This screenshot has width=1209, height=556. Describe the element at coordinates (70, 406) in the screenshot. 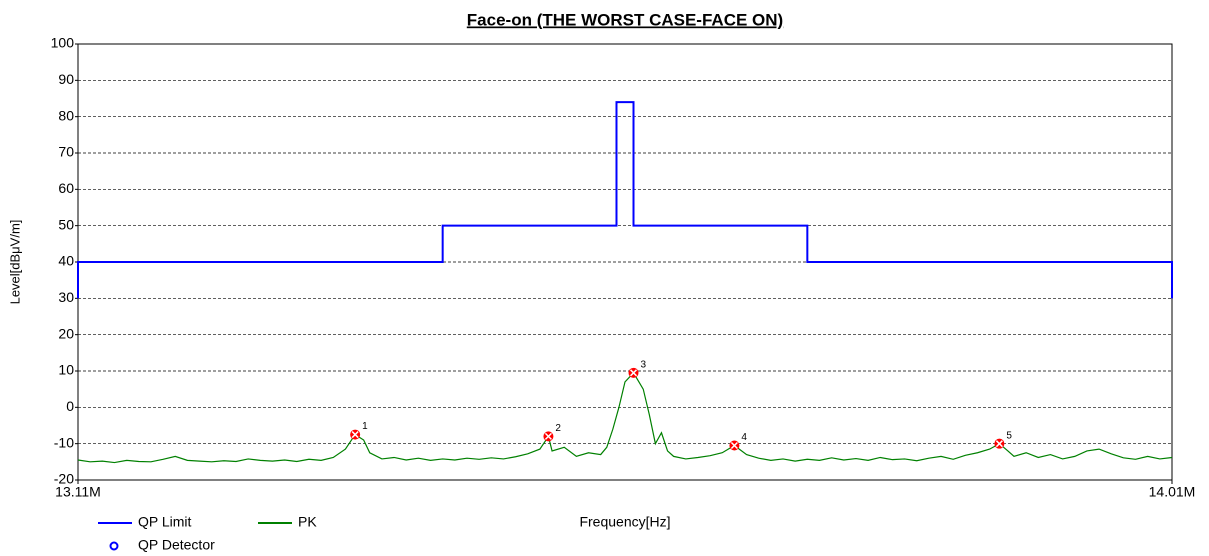

I see `y-tick-label: 0` at that location.